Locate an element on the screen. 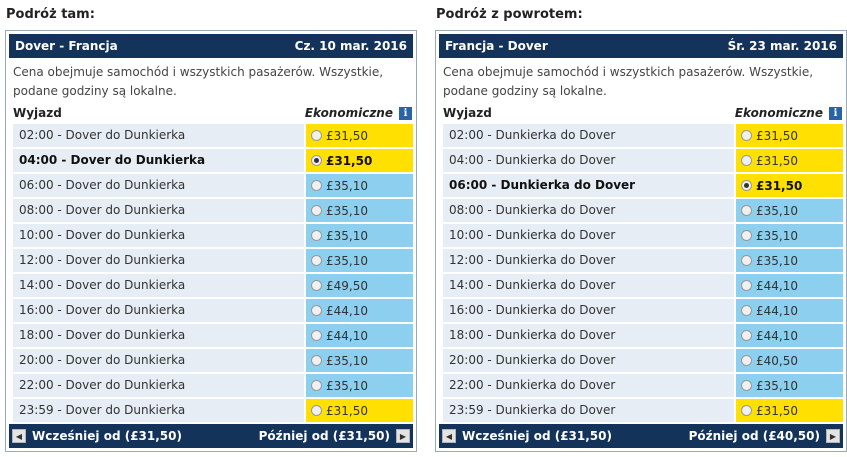  sailing-row: 20:00 - Dunkierka do Dover £40,50 is located at coordinates (643, 360).